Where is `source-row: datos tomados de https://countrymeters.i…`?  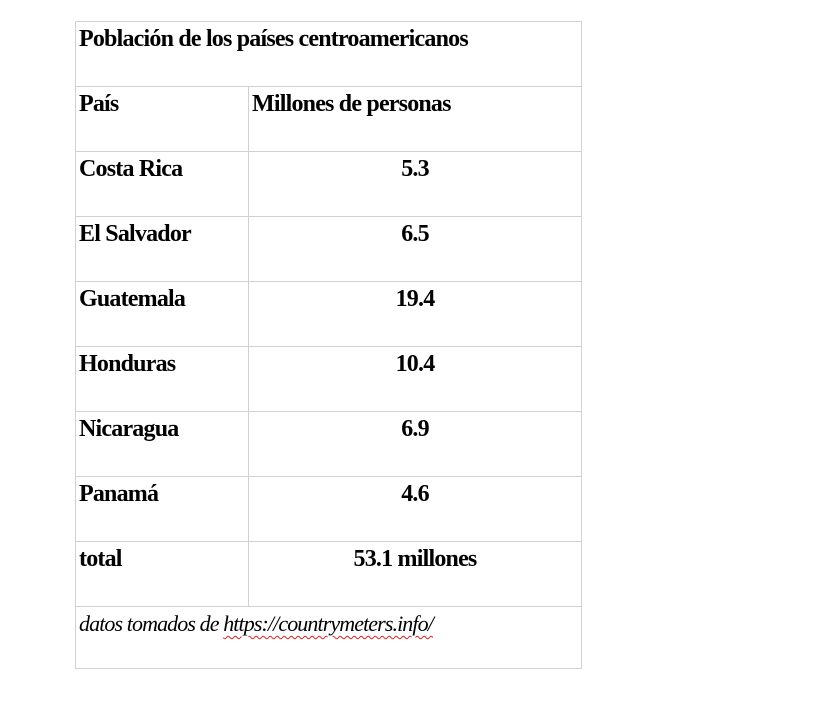 source-row: datos tomados de https://countrymeters.i… is located at coordinates (328, 637).